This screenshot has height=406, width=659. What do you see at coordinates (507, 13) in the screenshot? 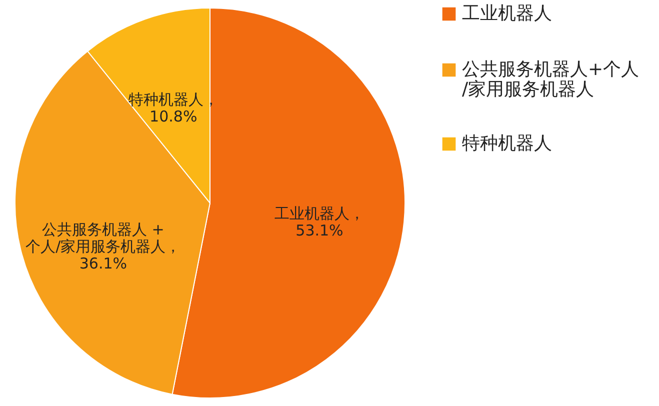
I see `legend-label: 工业机器人` at bounding box center [507, 13].